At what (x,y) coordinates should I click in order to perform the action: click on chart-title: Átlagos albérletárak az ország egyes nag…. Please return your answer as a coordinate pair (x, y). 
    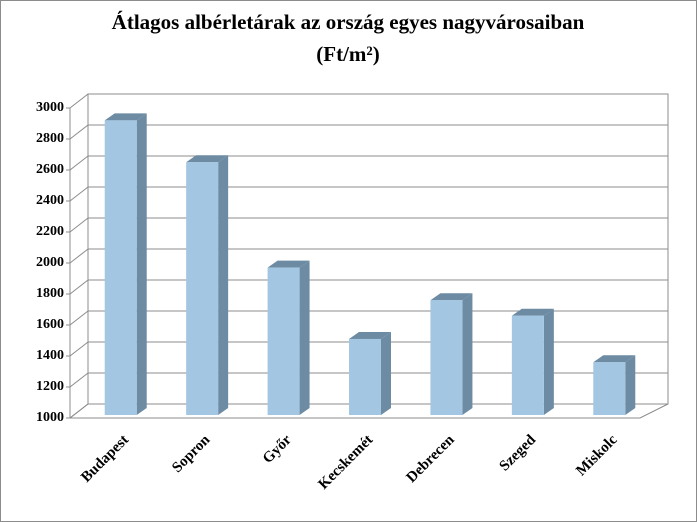
    Looking at the image, I should click on (348, 22).